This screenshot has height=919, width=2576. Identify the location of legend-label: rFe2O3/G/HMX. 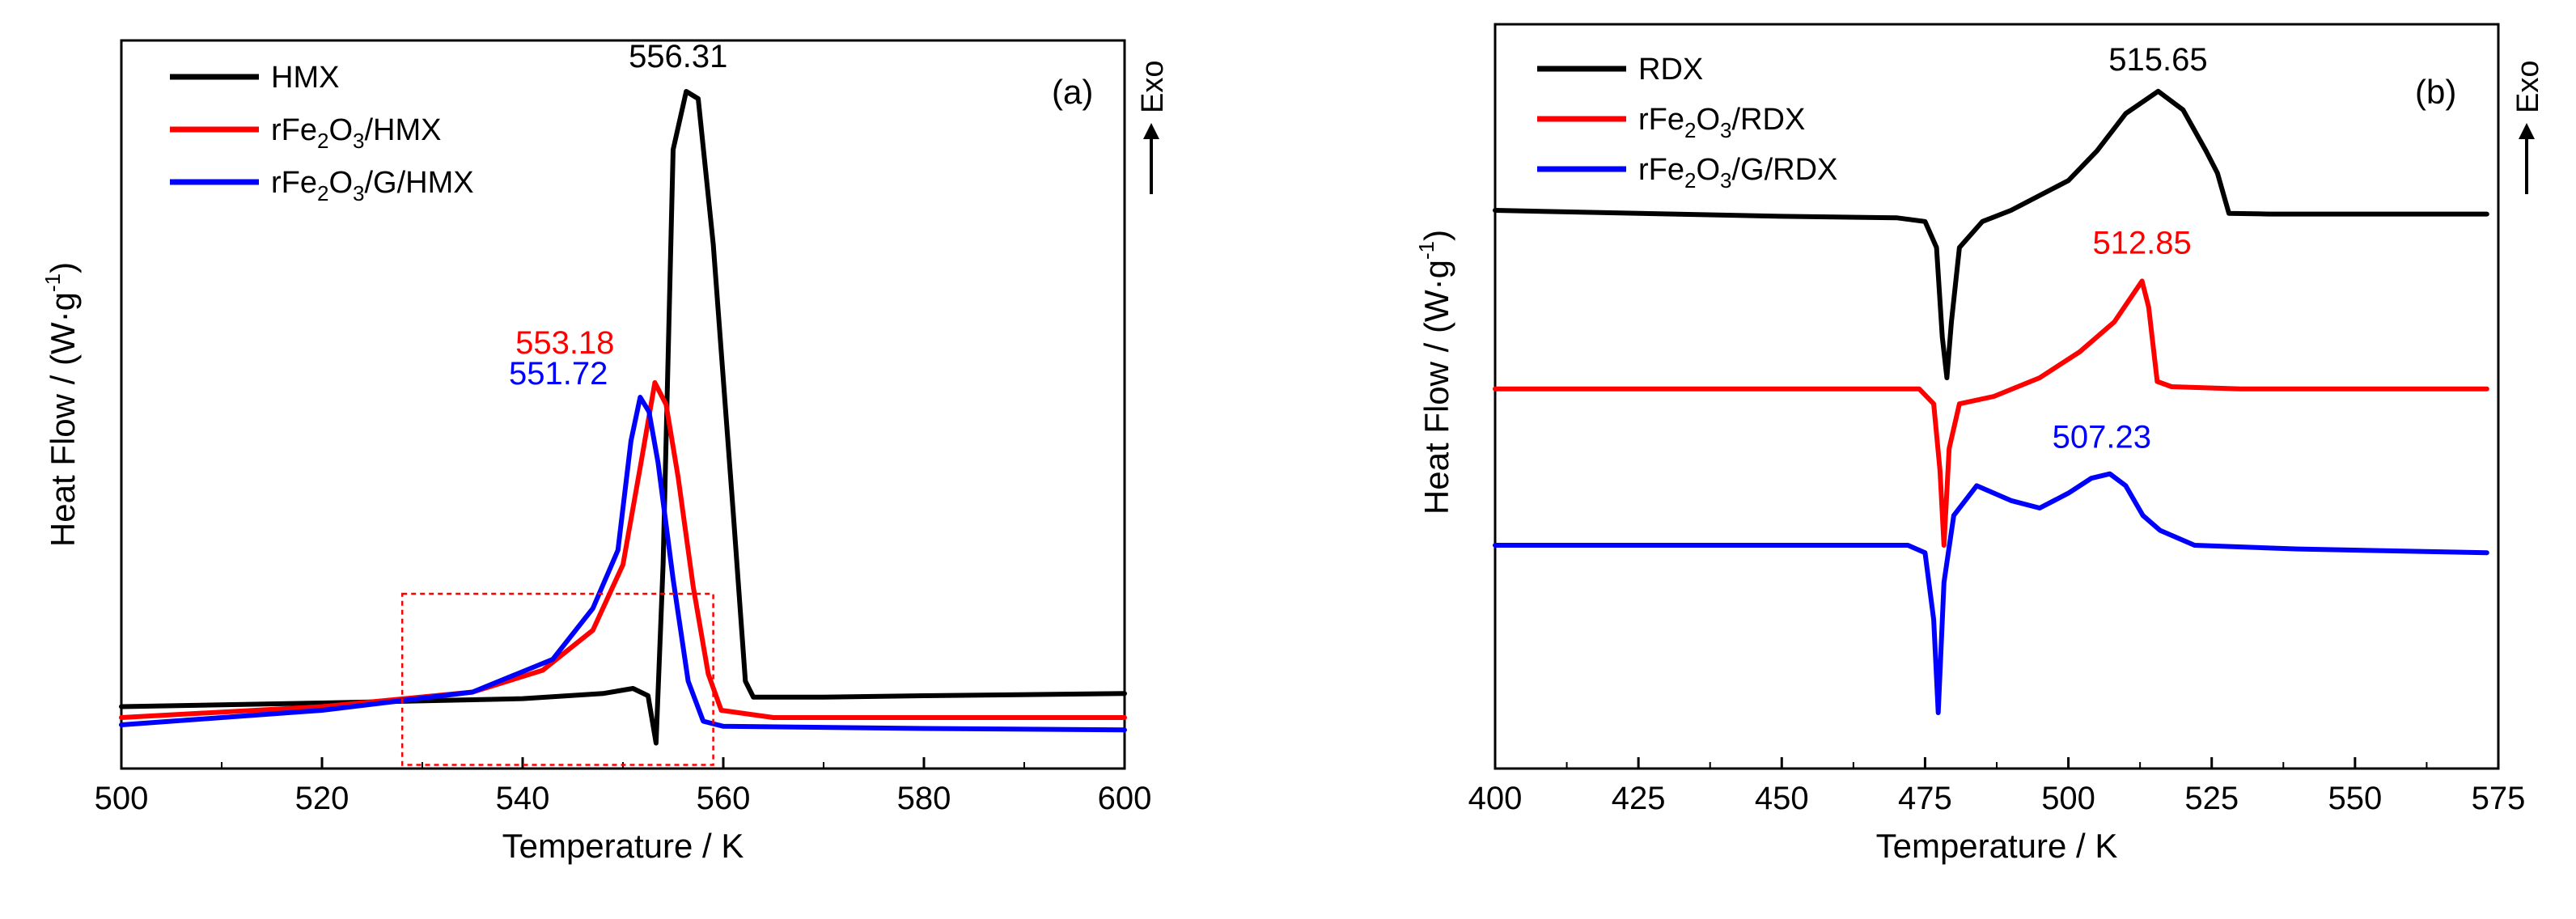
(372, 185).